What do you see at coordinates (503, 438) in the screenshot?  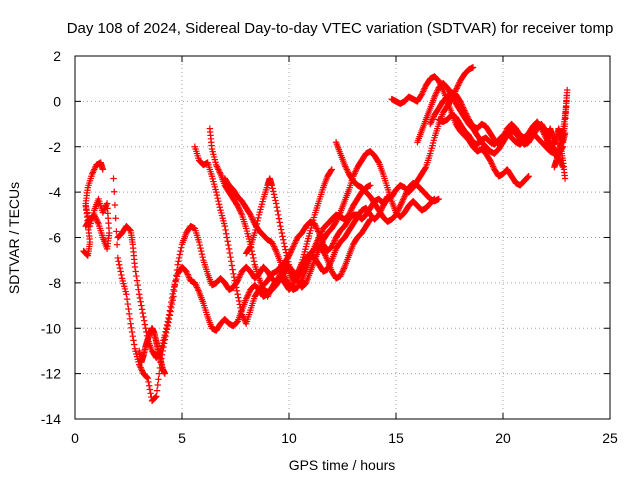 I see `x-tick-label: 20` at bounding box center [503, 438].